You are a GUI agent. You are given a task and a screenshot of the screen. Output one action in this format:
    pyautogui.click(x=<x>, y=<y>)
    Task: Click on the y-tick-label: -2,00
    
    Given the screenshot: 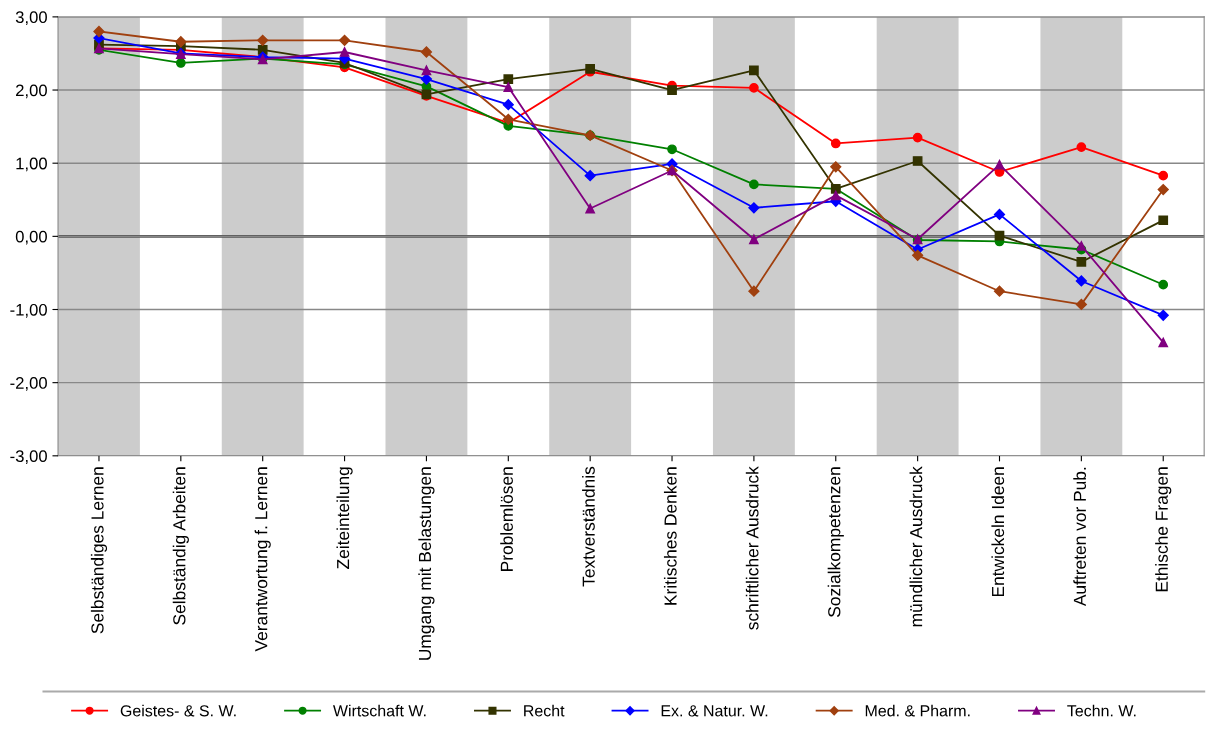 What is the action you would take?
    pyautogui.click(x=28, y=384)
    